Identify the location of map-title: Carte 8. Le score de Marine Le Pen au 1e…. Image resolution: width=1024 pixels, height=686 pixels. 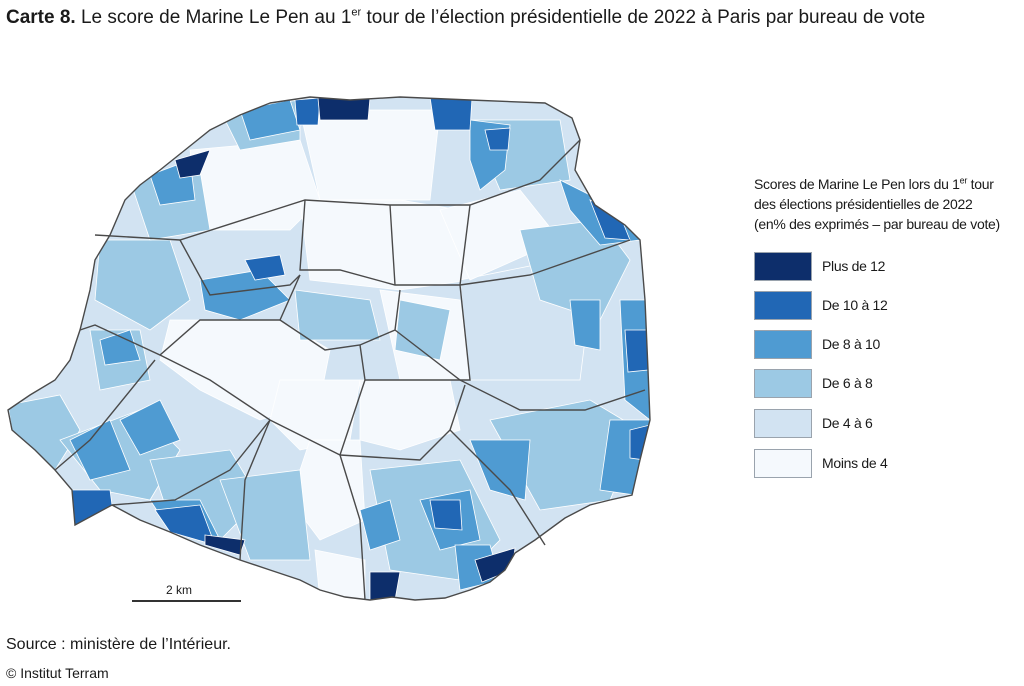
(506, 18).